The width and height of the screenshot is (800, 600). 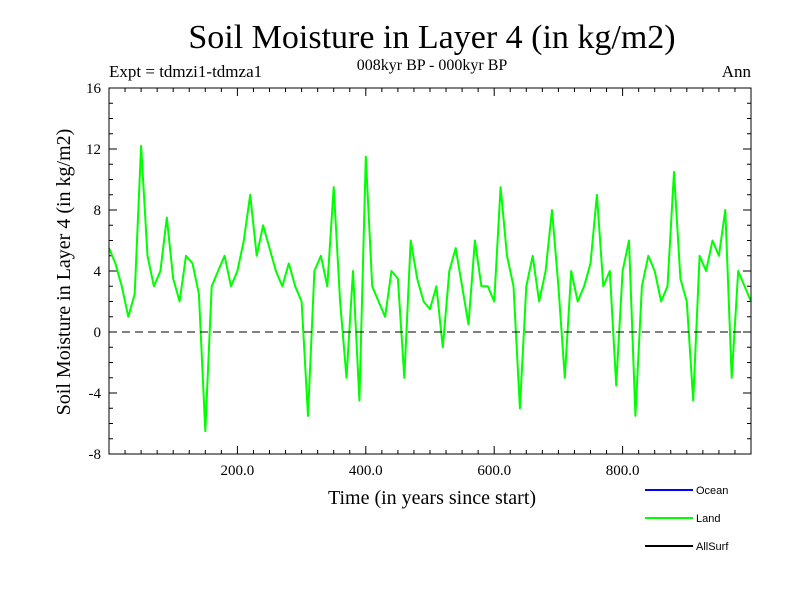 What do you see at coordinates (98, 333) in the screenshot?
I see `y-tick-label: 0` at bounding box center [98, 333].